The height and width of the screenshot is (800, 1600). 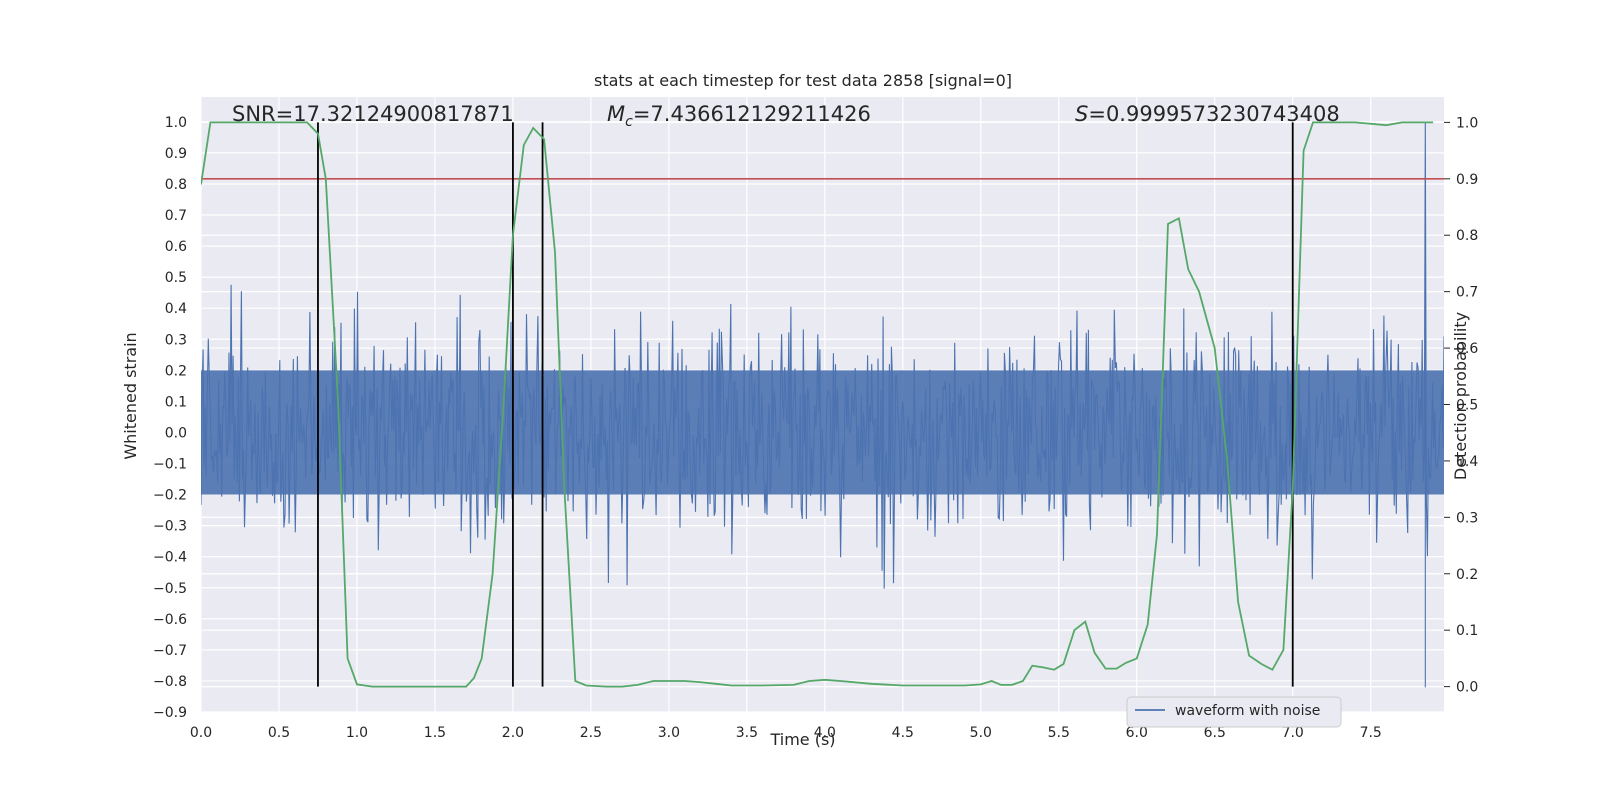 What do you see at coordinates (513, 733) in the screenshot?
I see `x-tick-label: 2.0` at bounding box center [513, 733].